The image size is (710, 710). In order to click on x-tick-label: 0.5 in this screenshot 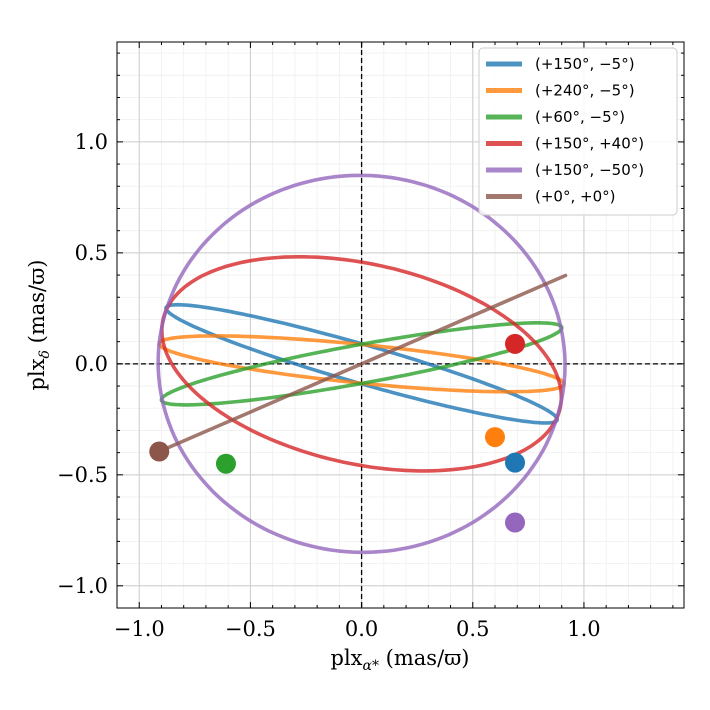, I will do `click(472, 629)`.